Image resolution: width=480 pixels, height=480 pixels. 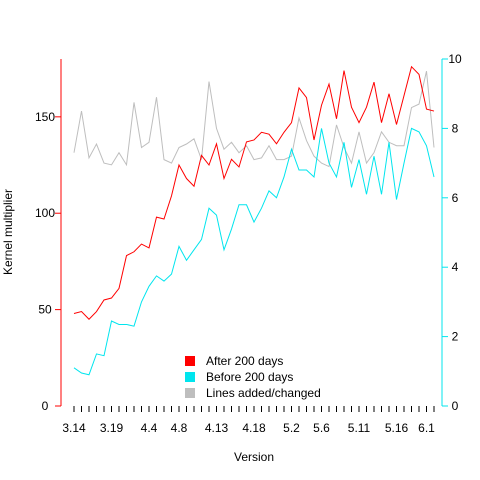 I want to click on y-axis-title-left: Kernel multiplier, so click(x=8, y=232).